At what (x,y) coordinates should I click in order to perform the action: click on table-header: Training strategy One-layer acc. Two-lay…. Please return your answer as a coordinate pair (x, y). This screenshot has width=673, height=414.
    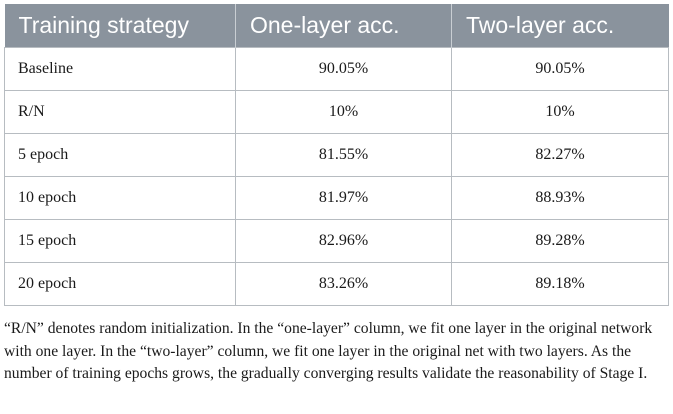
    Looking at the image, I should click on (336, 25).